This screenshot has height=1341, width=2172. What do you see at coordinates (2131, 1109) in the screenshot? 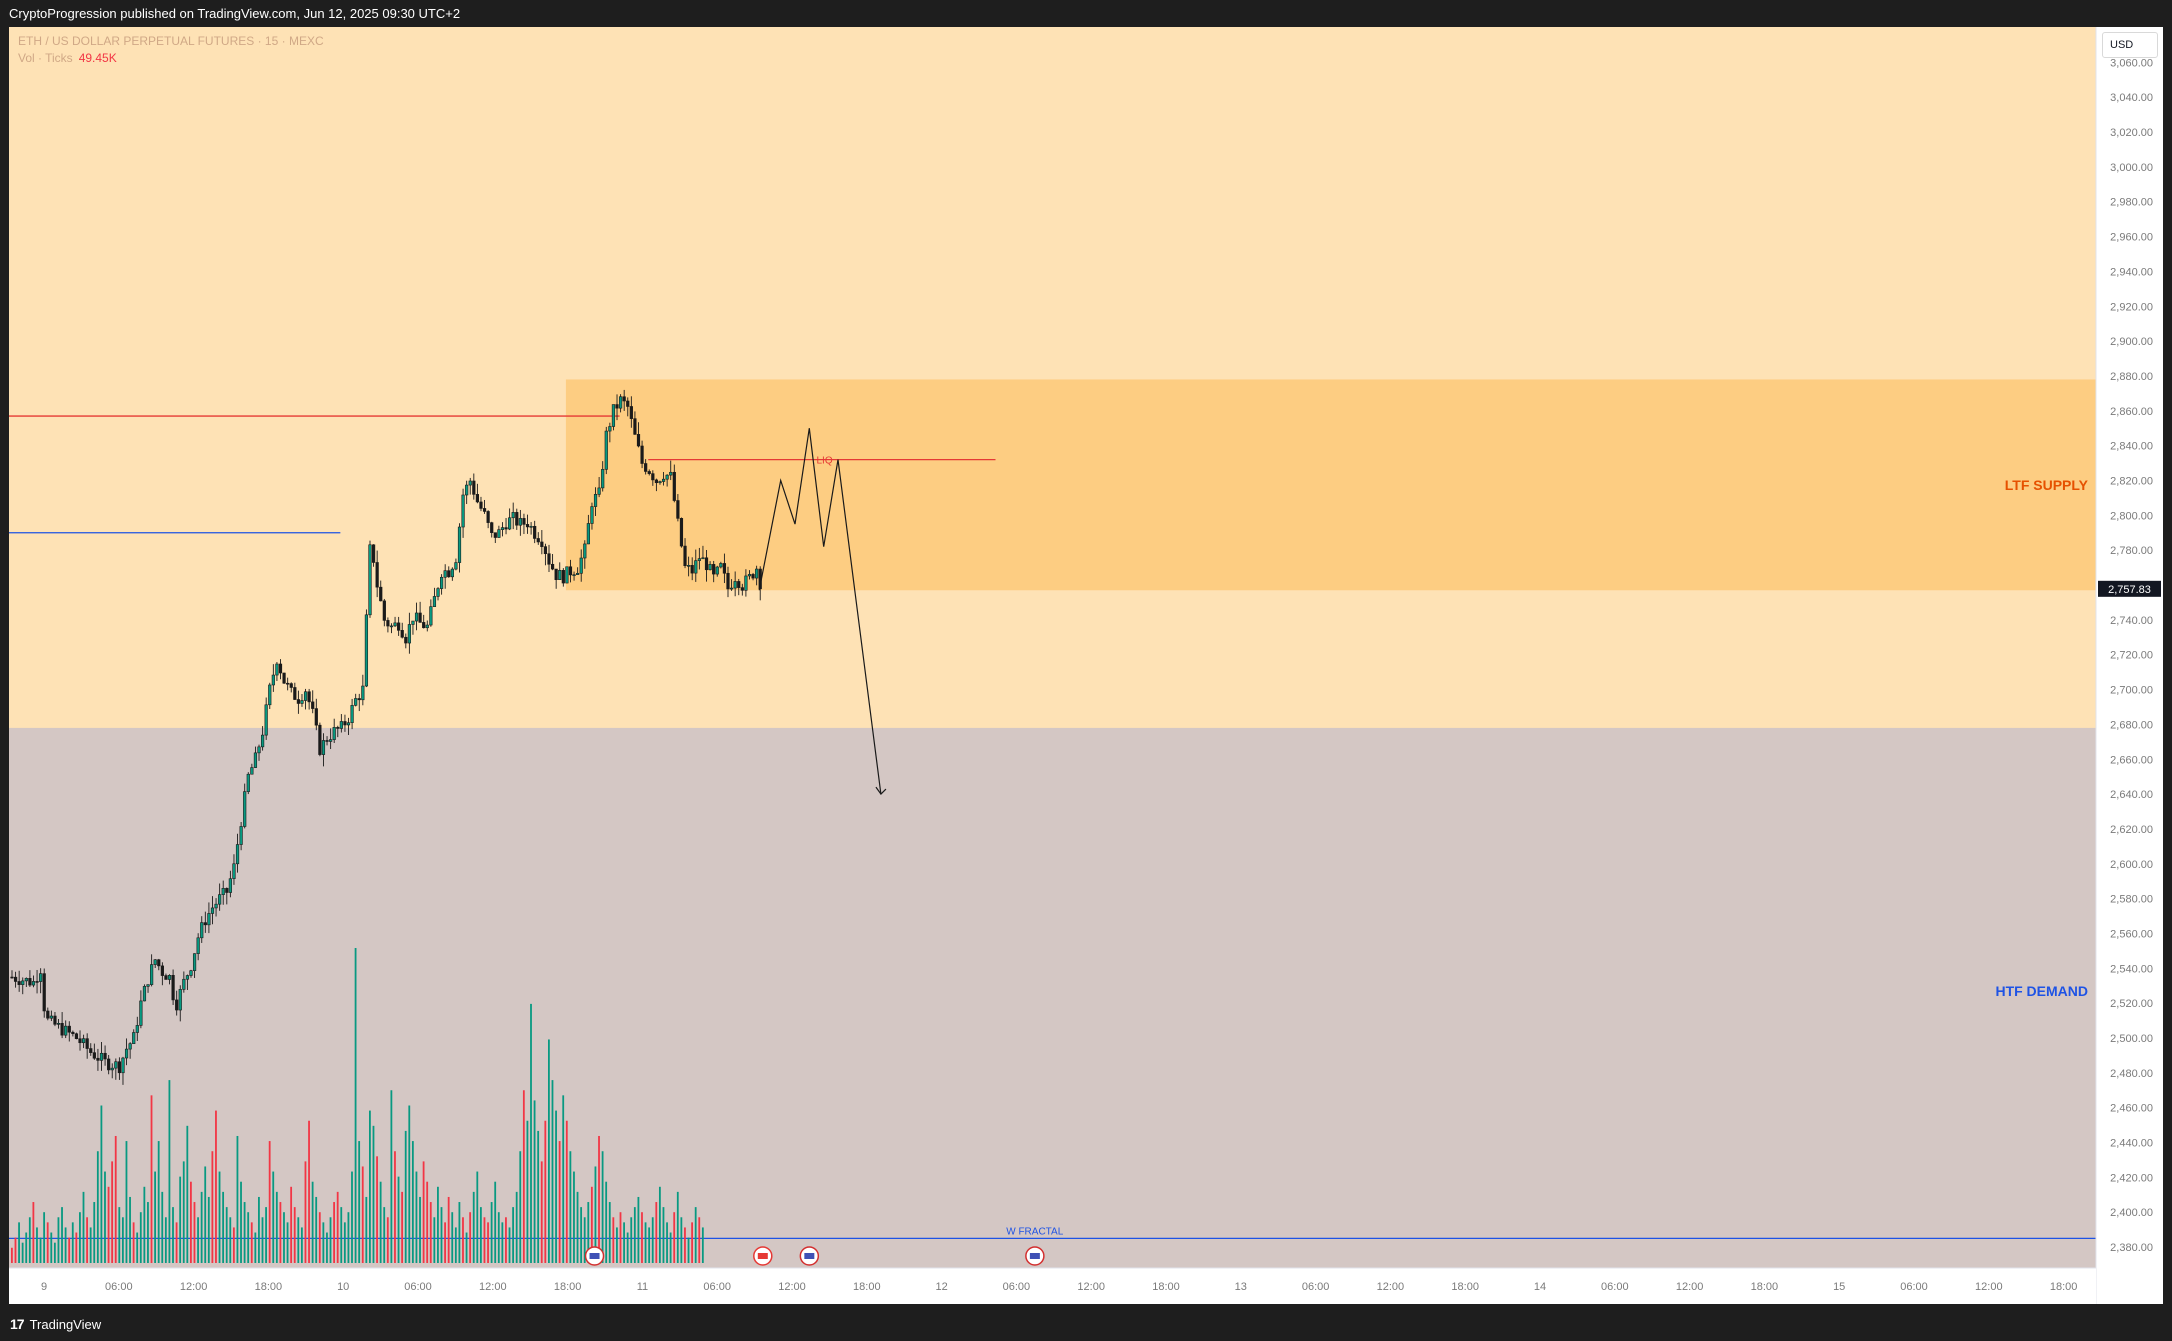
I see `price-tick-label: 2,460.00` at bounding box center [2131, 1109].